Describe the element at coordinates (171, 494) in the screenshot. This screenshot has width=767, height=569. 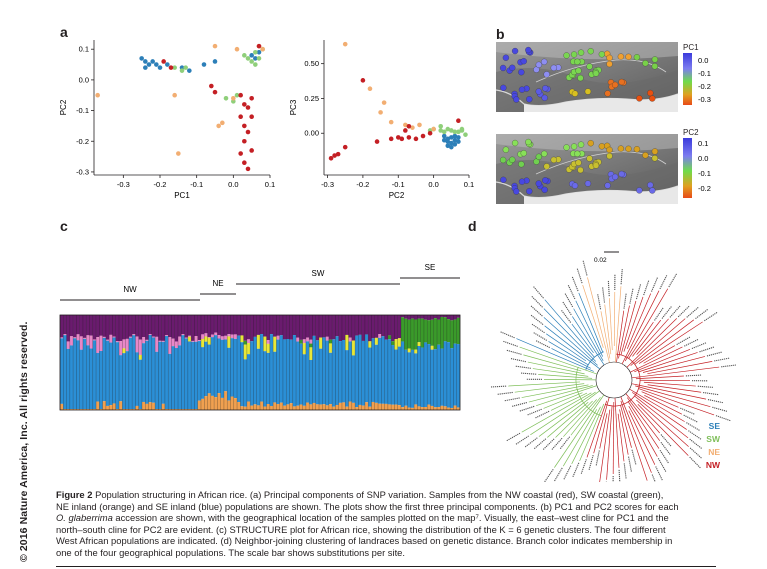
I see `caption-title: Population structuring in African rice.` at that location.